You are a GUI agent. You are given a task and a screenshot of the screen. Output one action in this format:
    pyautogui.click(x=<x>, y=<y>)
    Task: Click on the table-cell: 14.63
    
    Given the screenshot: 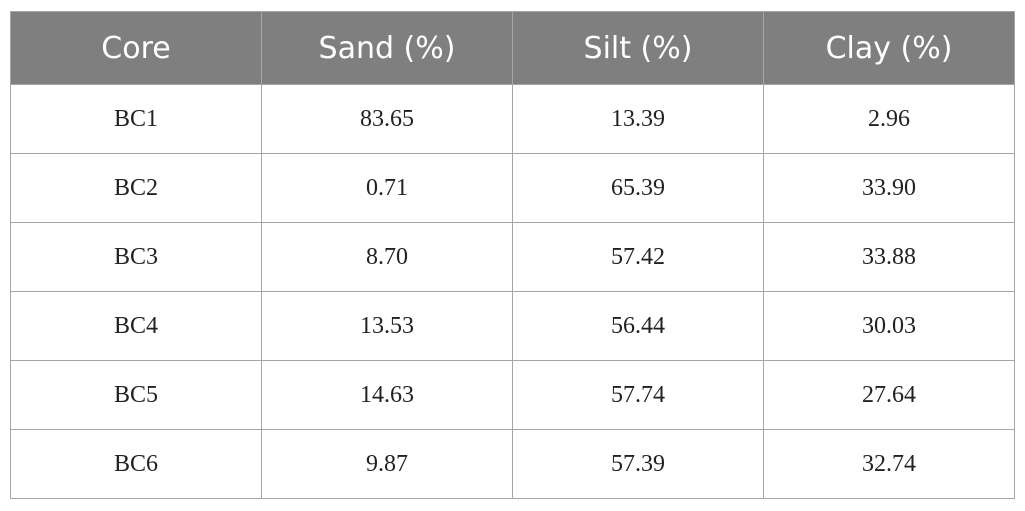 What is the action you would take?
    pyautogui.click(x=387, y=395)
    